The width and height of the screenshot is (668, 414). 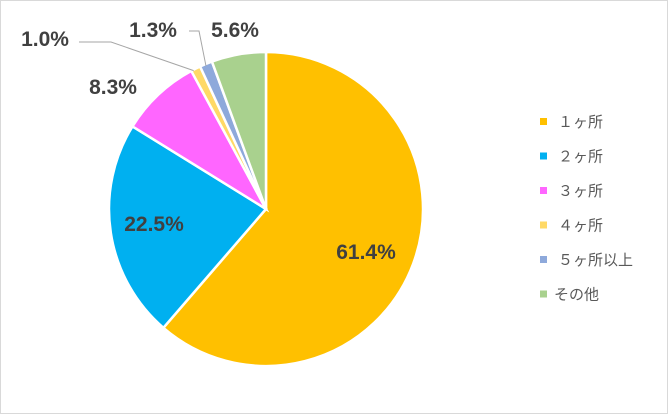 I want to click on data-label: 1.3%, so click(x=153, y=30).